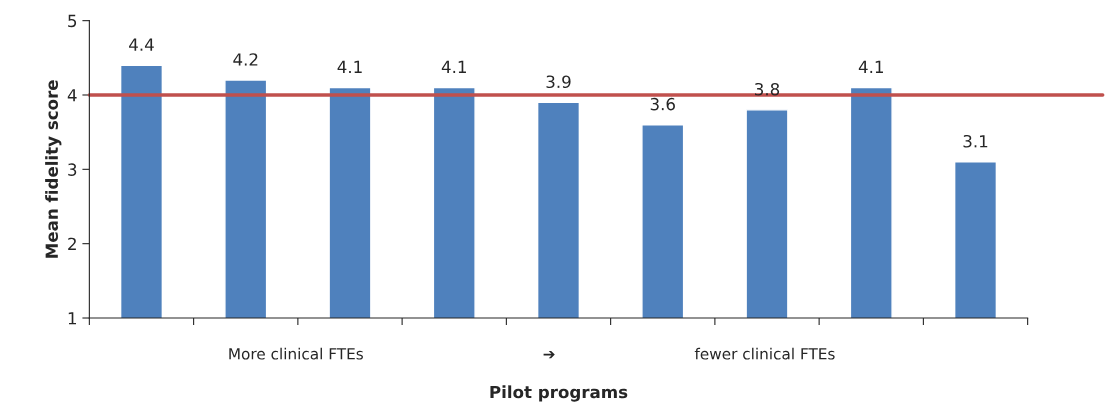 The width and height of the screenshot is (1117, 413). I want to click on y-tick-label: 3, so click(72, 169).